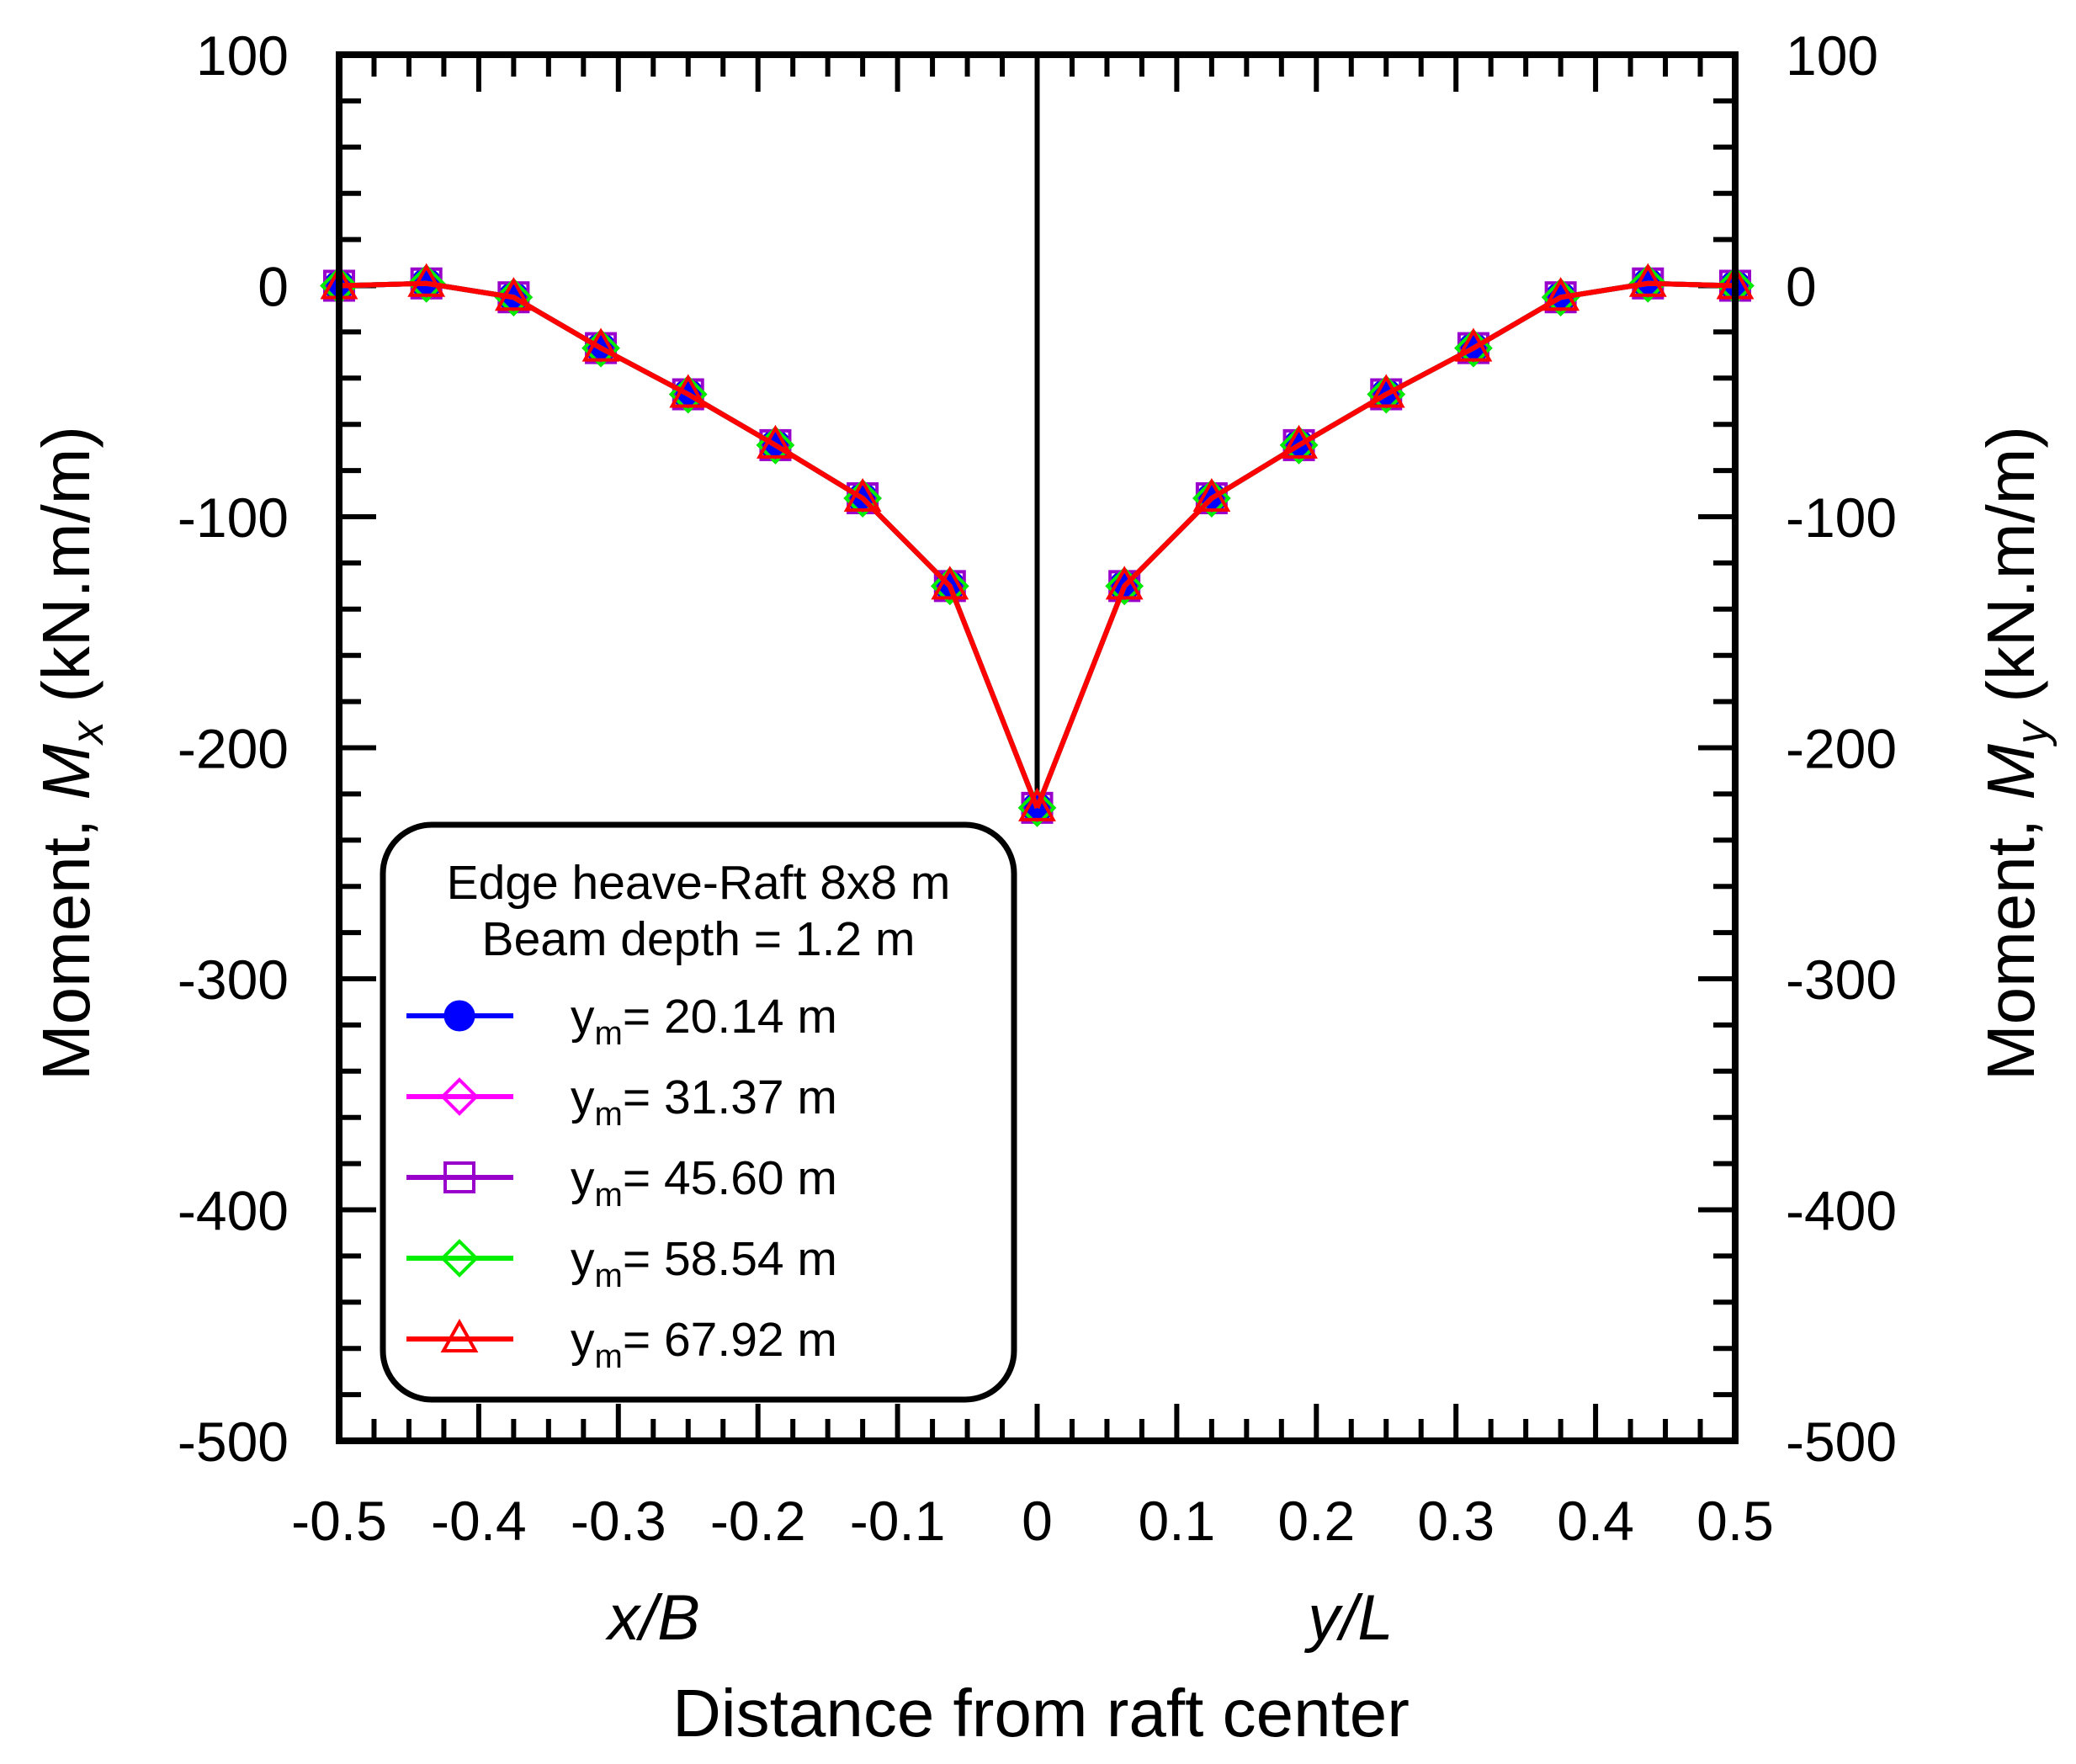  Describe the element at coordinates (1842, 517) in the screenshot. I see `y-tick-label-right: -100` at that location.